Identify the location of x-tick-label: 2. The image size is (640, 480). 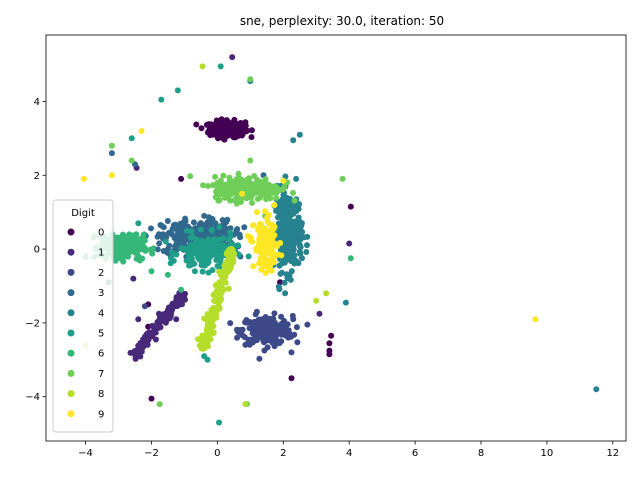
(283, 453).